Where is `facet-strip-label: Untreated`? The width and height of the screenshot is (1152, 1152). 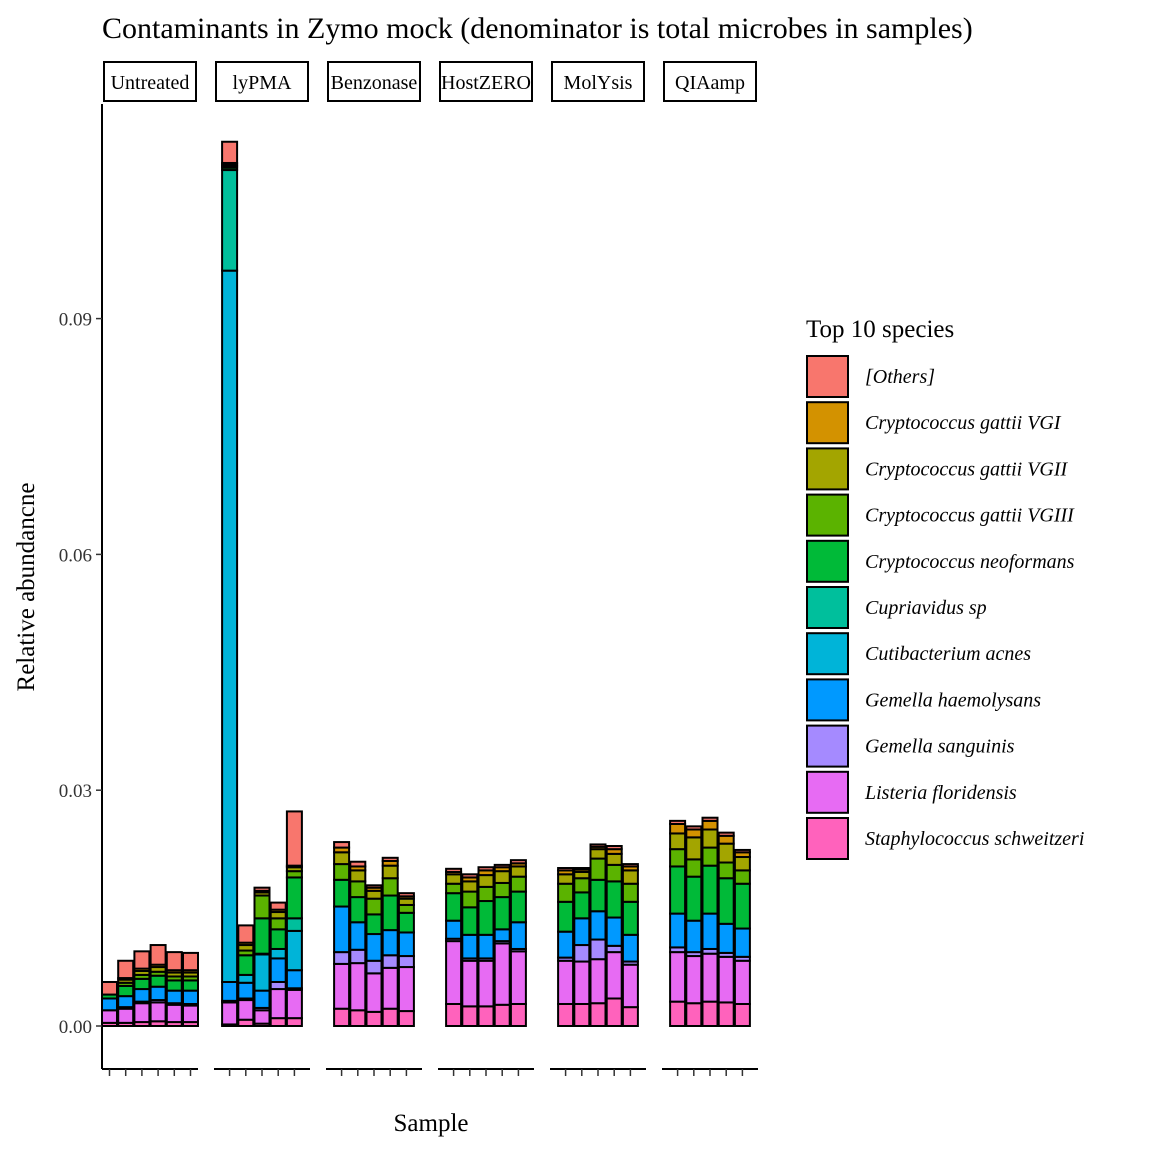 facet-strip-label: Untreated is located at coordinates (150, 83).